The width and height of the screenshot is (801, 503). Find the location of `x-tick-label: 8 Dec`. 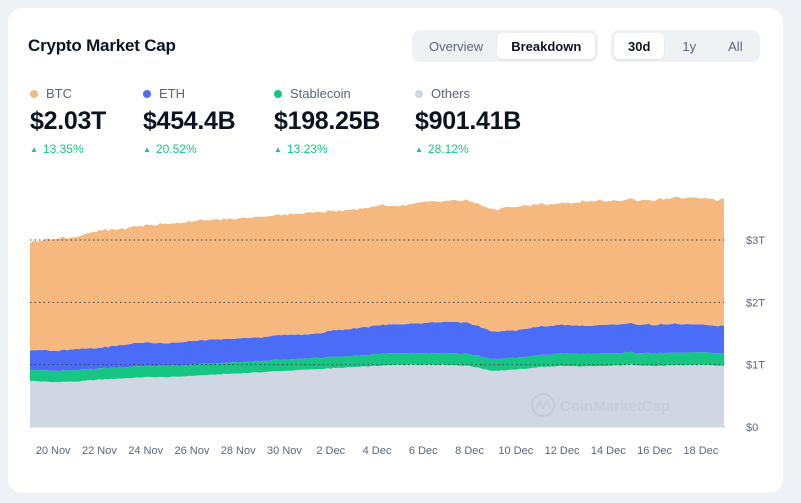

x-tick-label: 8 Dec is located at coordinates (469, 451).